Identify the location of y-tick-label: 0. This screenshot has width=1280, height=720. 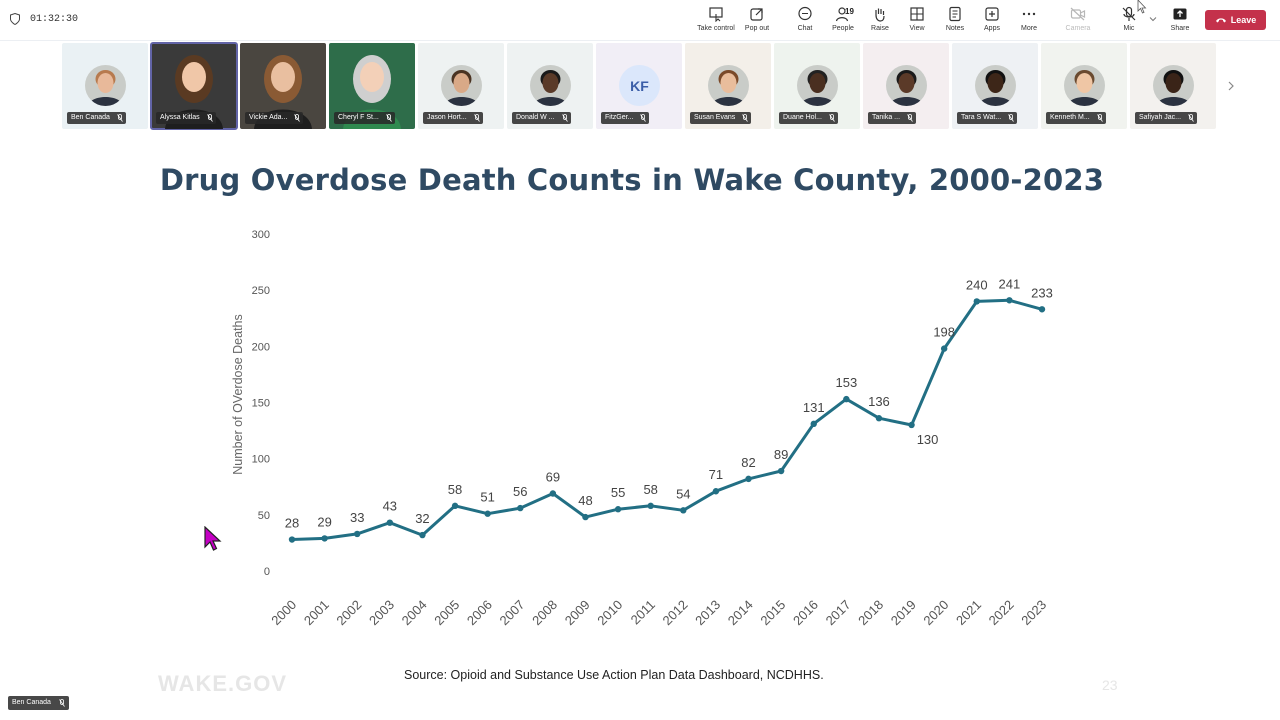
(267, 572).